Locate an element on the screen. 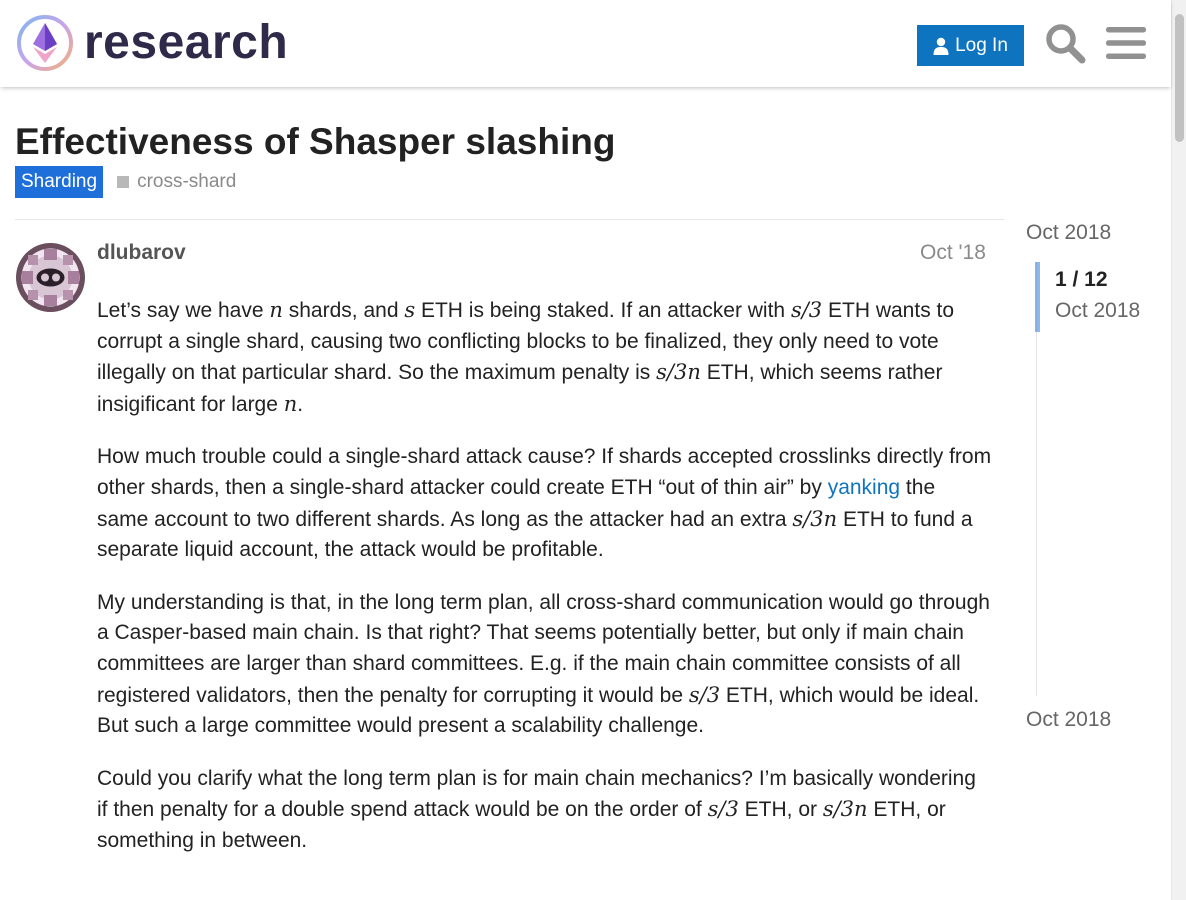  tag-cross-shard: cross-shard is located at coordinates (176, 182).